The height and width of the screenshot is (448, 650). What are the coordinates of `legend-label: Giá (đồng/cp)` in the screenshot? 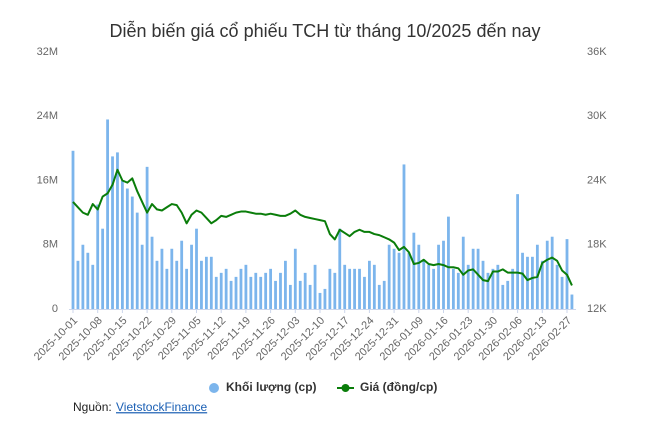 It's located at (398, 387).